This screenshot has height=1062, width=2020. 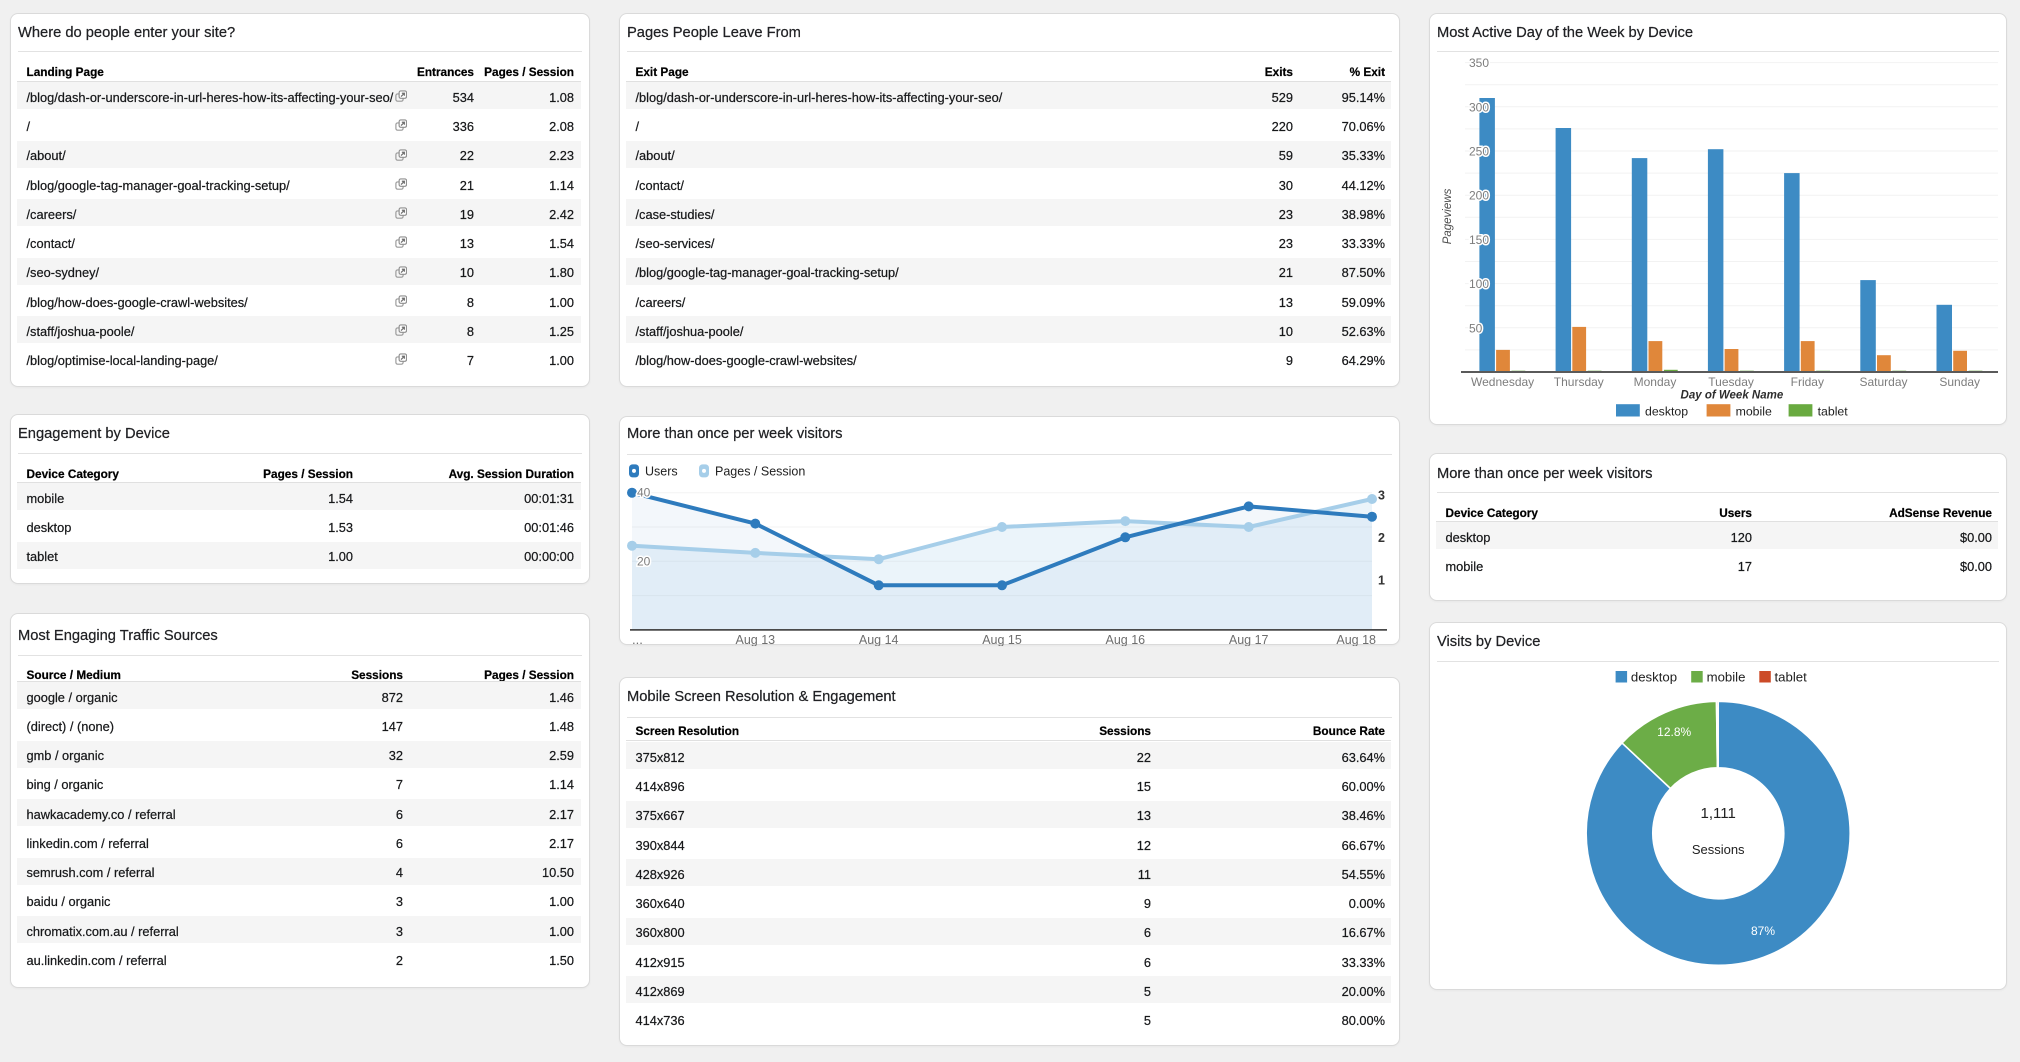 What do you see at coordinates (1381, 538) in the screenshot?
I see `svg-text: 2` at bounding box center [1381, 538].